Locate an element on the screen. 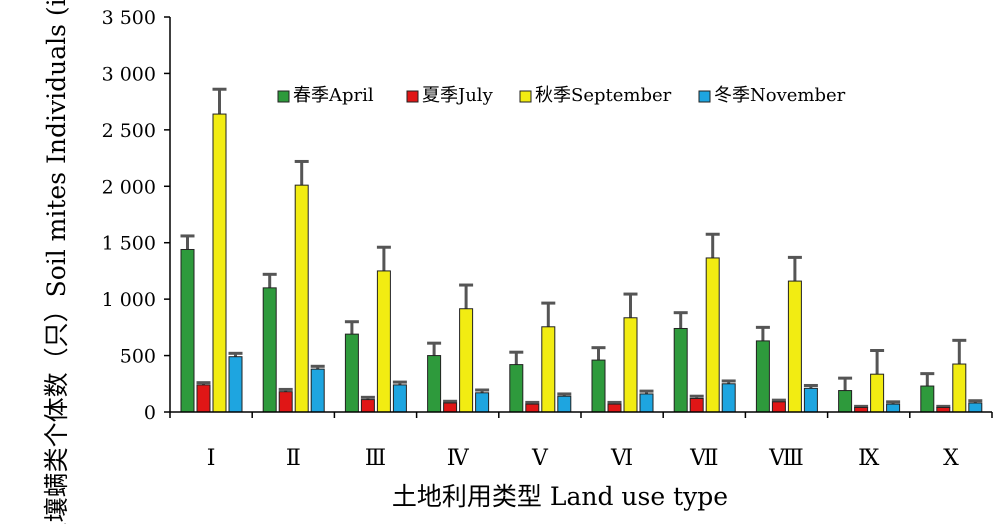 The height and width of the screenshot is (528, 1000). x-tick-label: Ⅵ is located at coordinates (621, 458).